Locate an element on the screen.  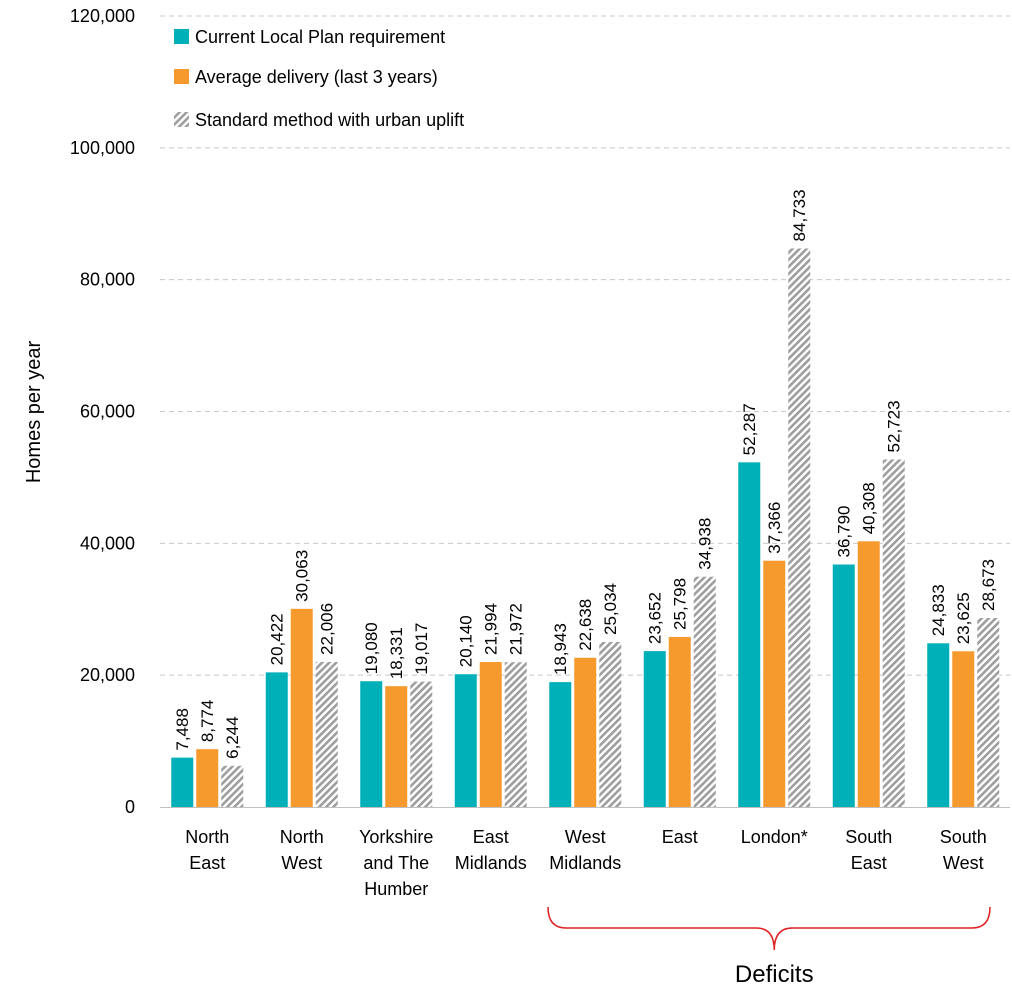
y-tick-label: 20,000 is located at coordinates (107, 675).